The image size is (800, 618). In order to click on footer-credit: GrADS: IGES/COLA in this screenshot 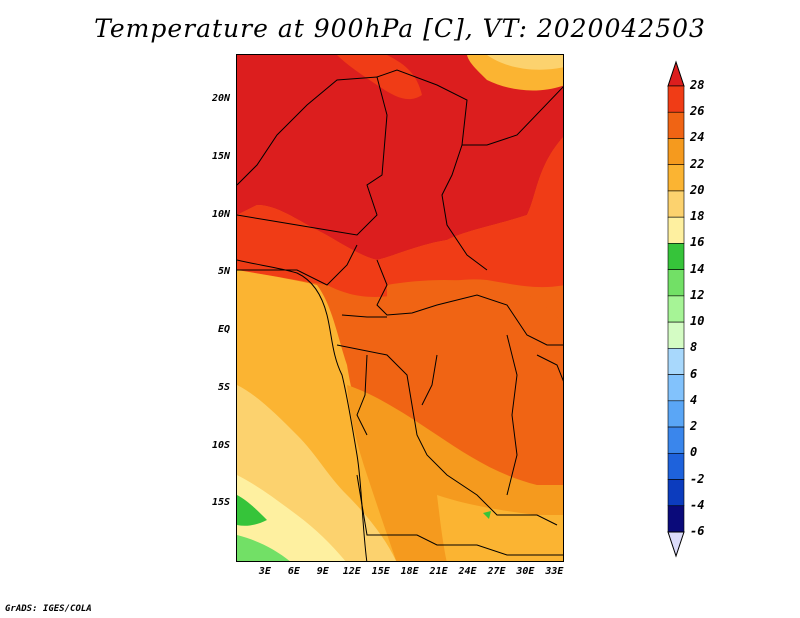, I will do `click(48, 609)`.